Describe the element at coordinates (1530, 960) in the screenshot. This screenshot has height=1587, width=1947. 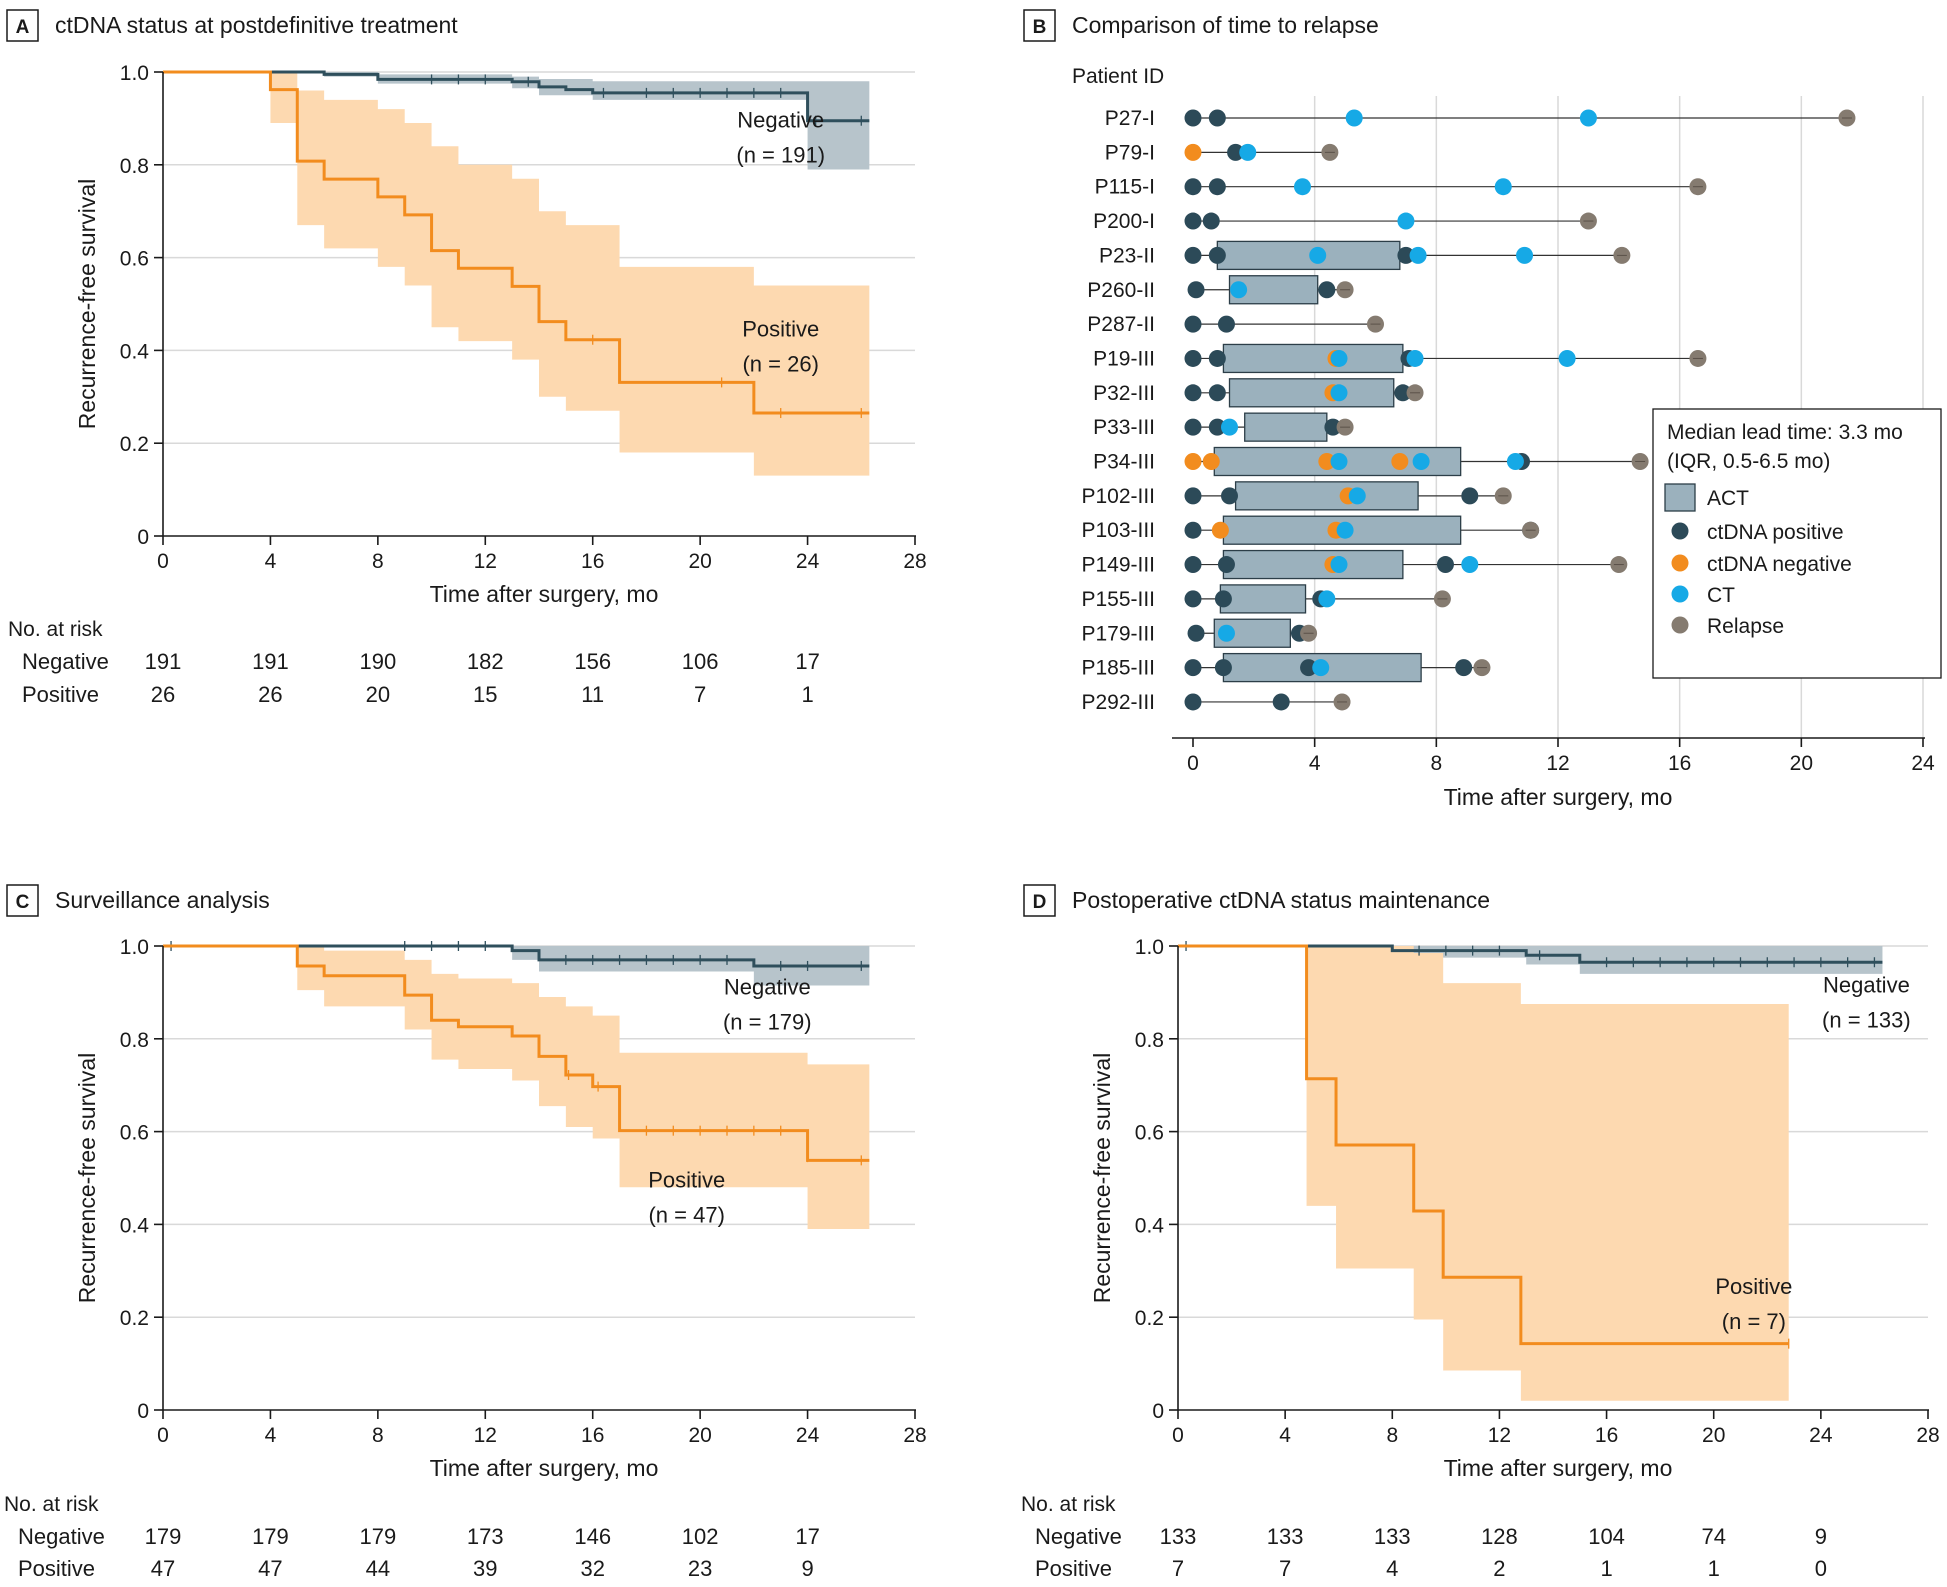
I see `ci-band-negative` at that location.